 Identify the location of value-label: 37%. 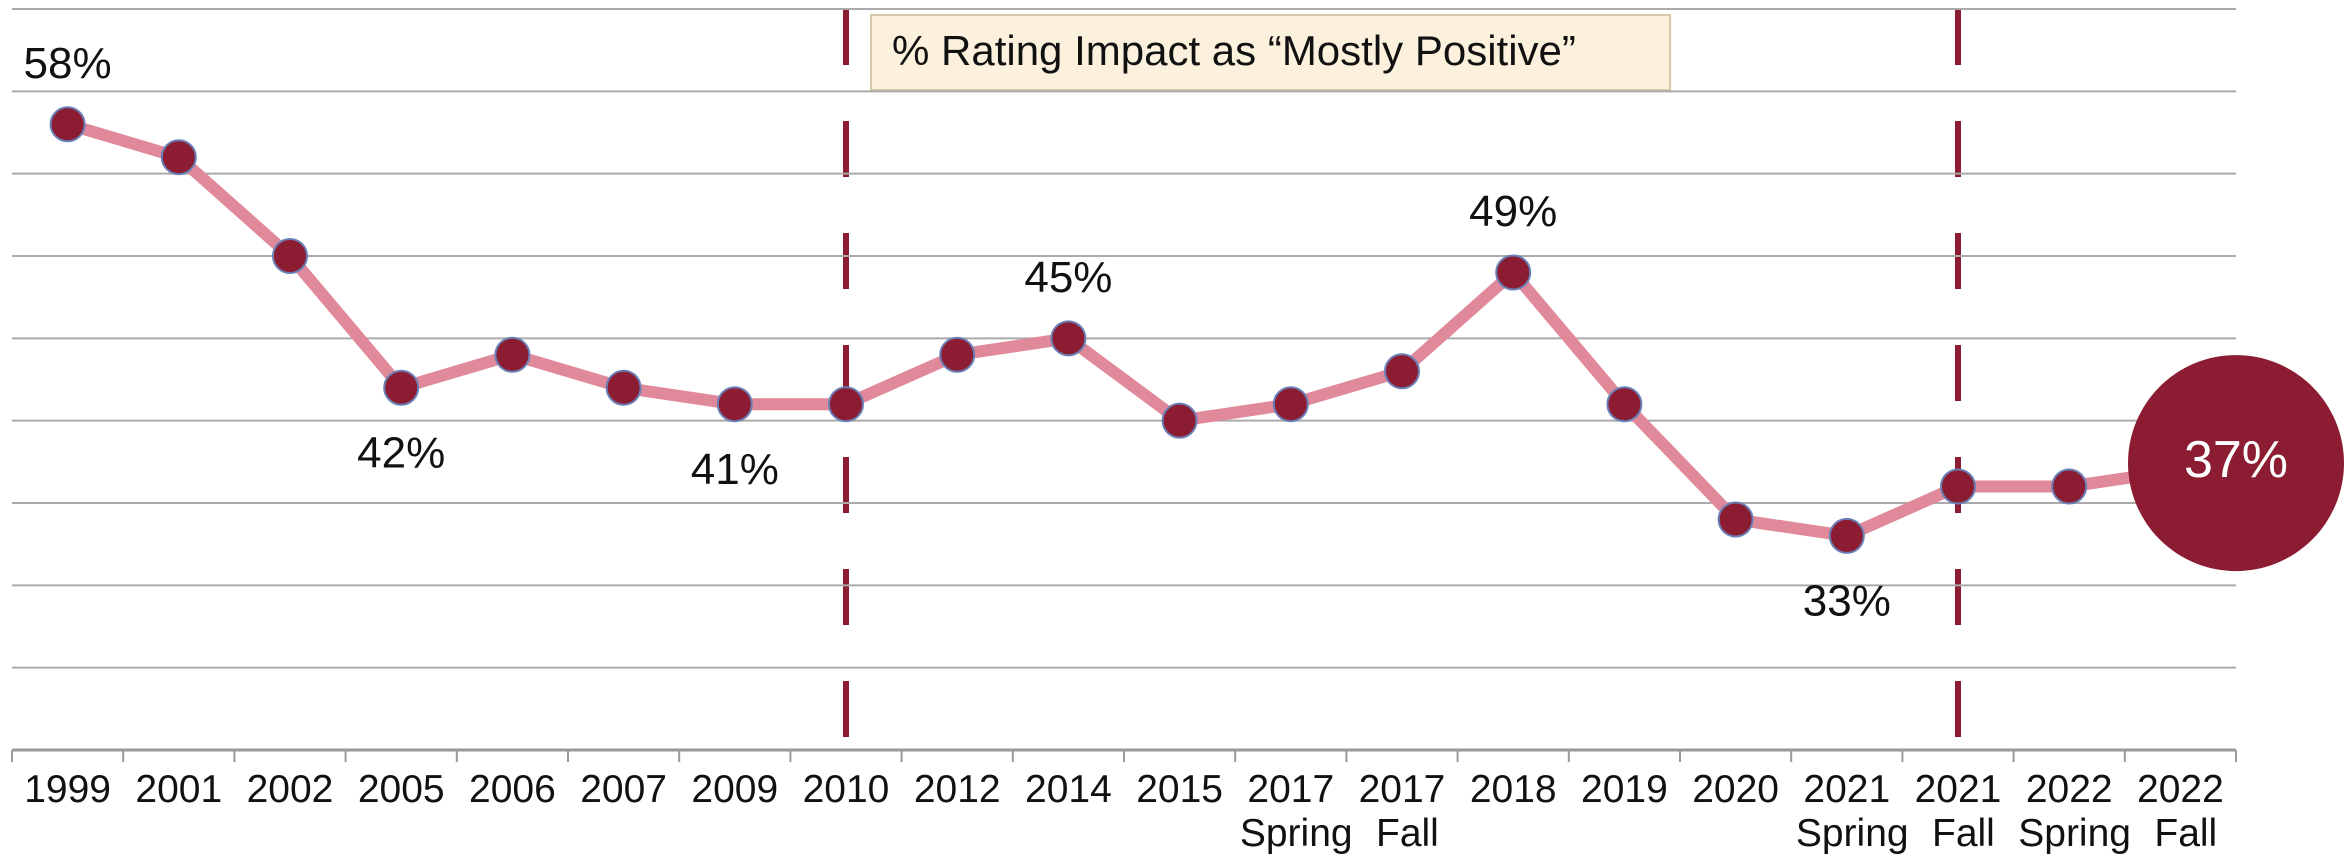
(2236, 460).